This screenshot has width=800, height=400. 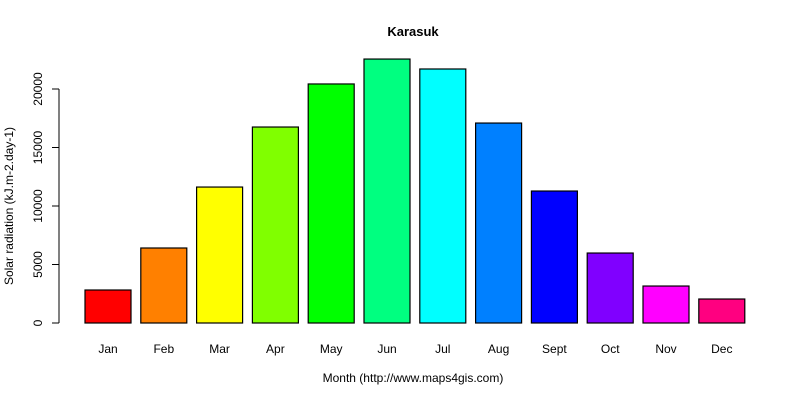 What do you see at coordinates (163, 349) in the screenshot?
I see `x-tick-label: Feb` at bounding box center [163, 349].